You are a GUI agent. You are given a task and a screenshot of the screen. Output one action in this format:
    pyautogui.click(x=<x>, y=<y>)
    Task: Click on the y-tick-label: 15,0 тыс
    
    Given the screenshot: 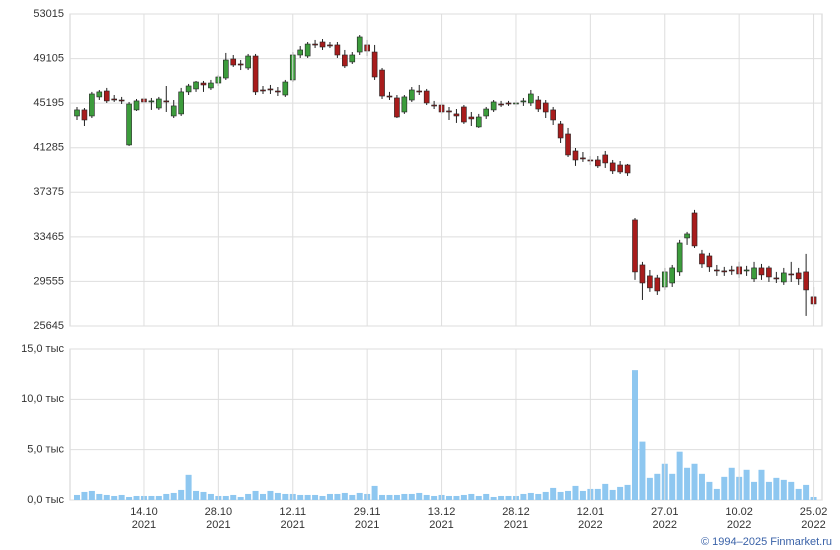 What is the action you would take?
    pyautogui.click(x=42, y=349)
    